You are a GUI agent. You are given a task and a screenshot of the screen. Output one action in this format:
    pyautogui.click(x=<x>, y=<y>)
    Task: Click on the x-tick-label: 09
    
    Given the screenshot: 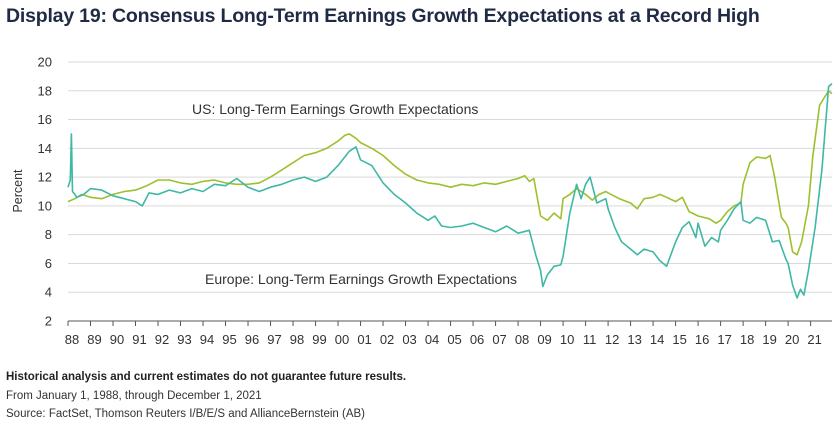 What is the action you would take?
    pyautogui.click(x=544, y=339)
    